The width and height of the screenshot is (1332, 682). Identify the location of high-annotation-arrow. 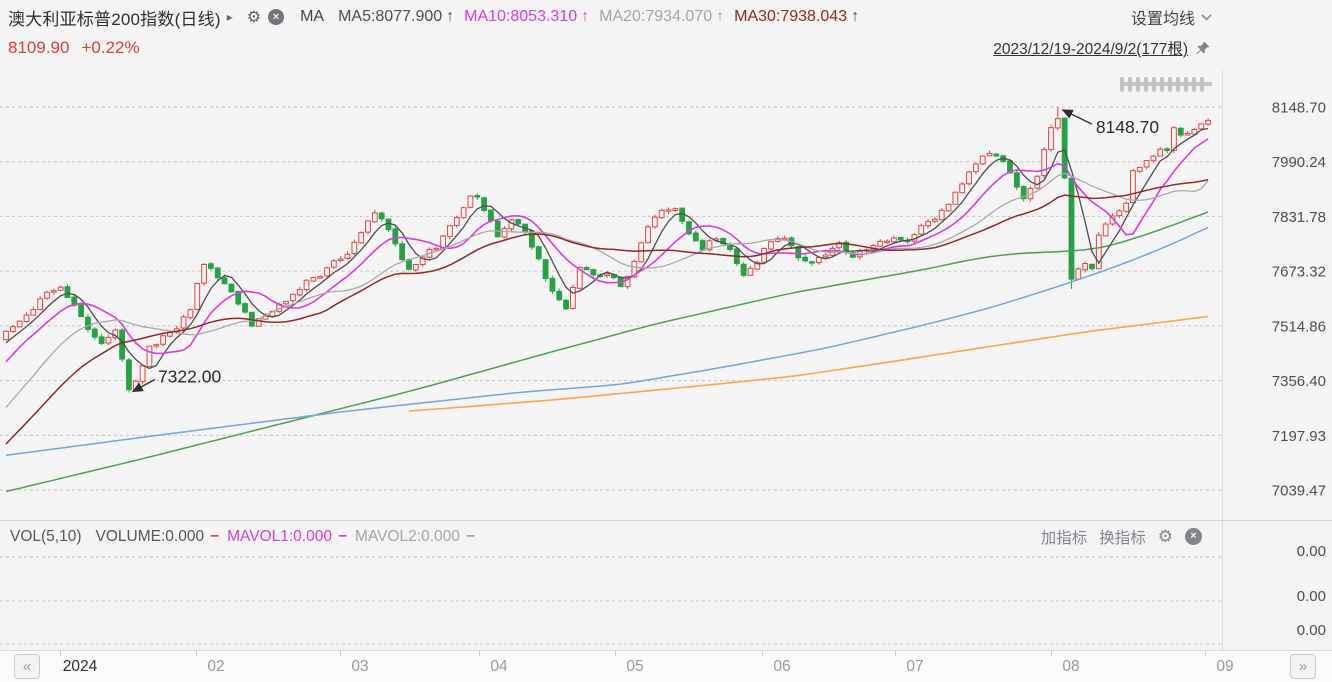
(1077, 117).